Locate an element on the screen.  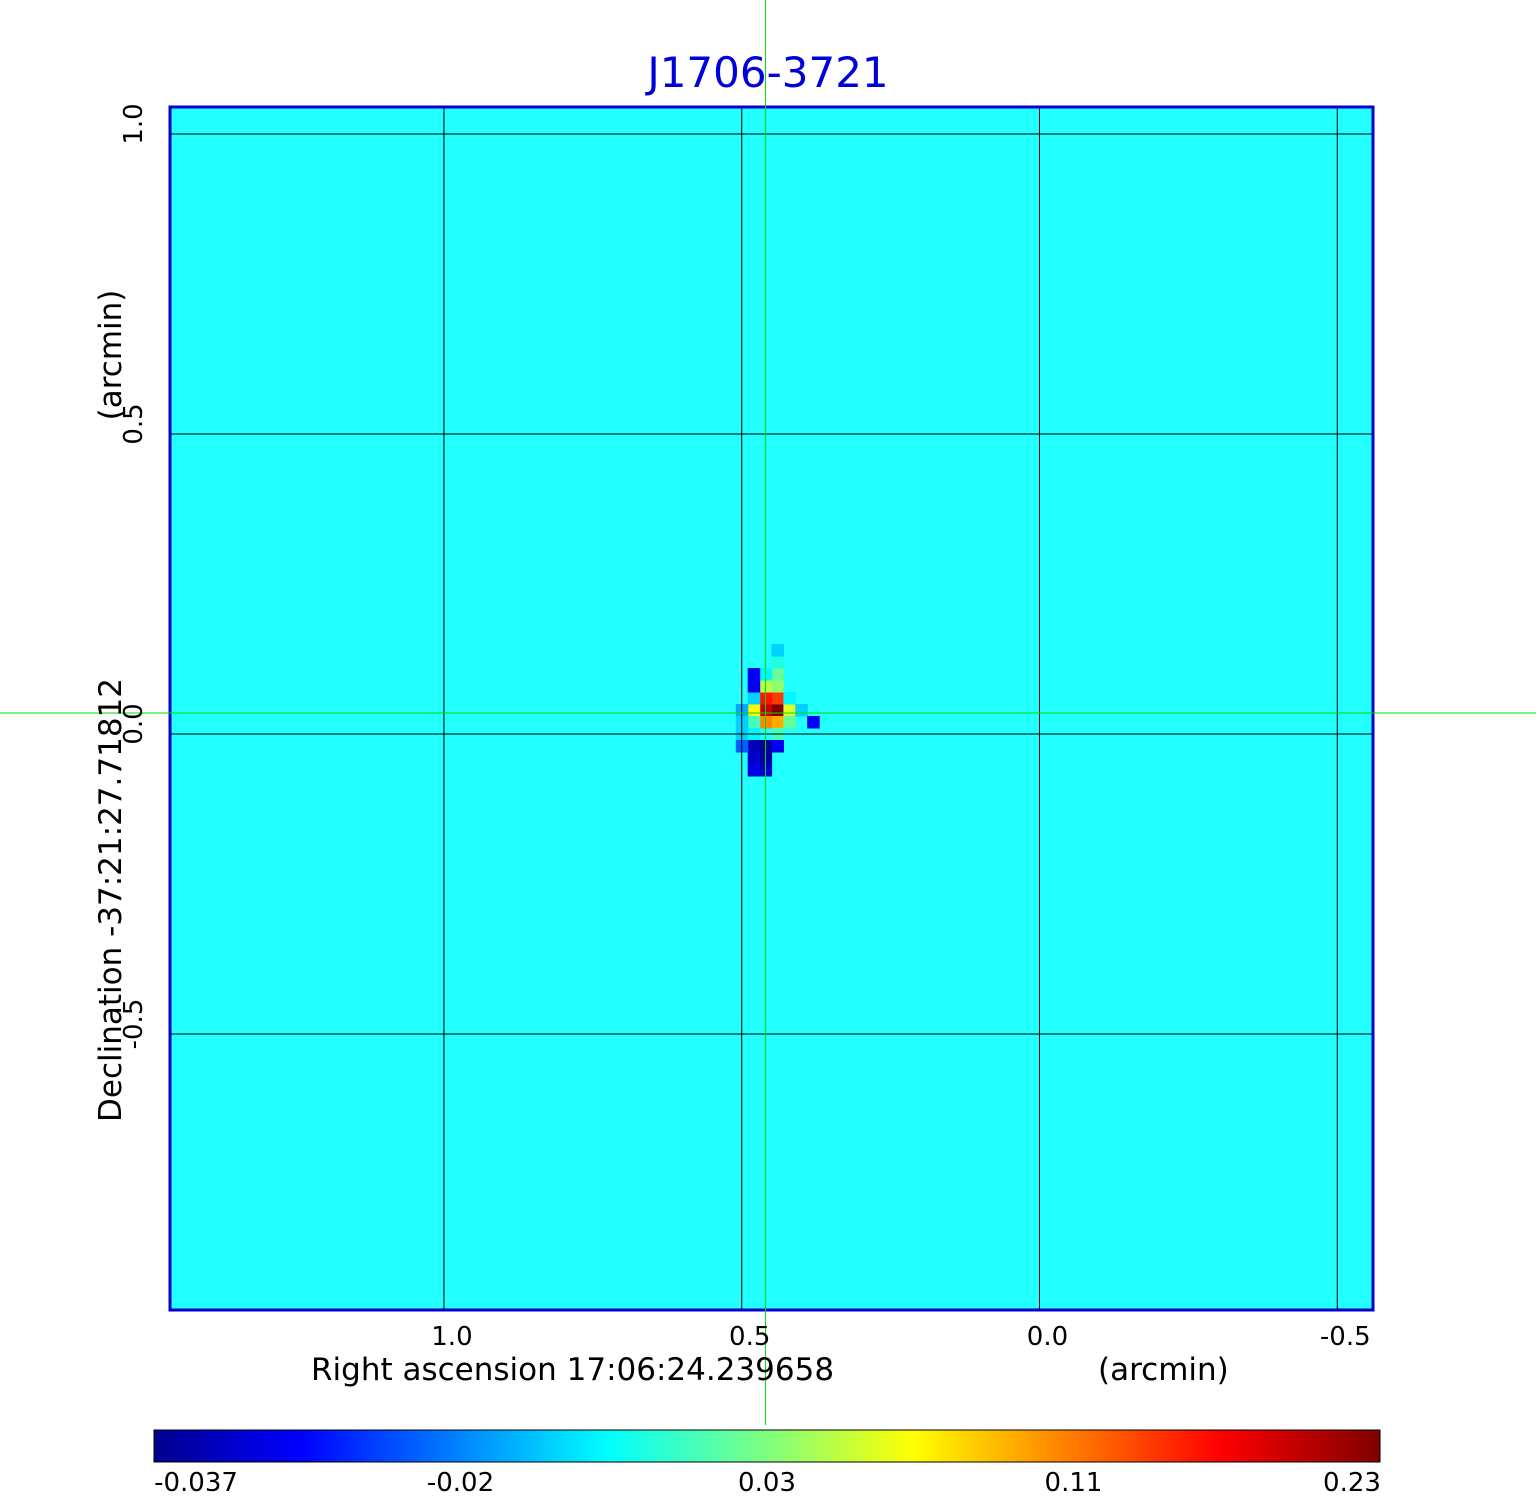
colorbar-tick-label-4: 0.23 is located at coordinates (1352, 1483).